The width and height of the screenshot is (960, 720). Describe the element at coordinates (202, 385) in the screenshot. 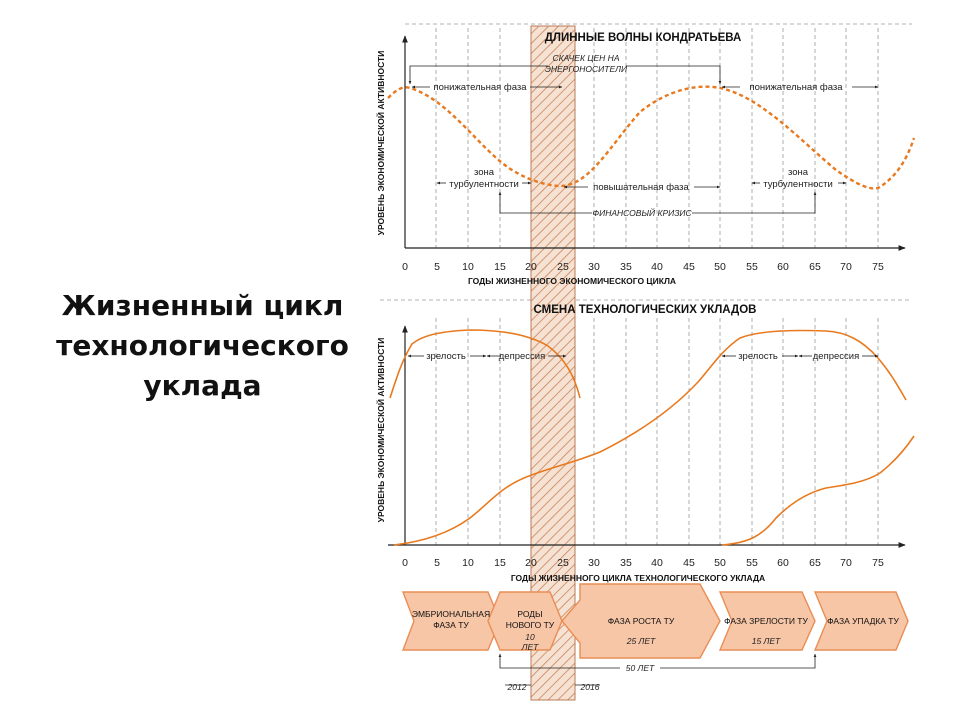

I see `title-line-3: уклада` at that location.